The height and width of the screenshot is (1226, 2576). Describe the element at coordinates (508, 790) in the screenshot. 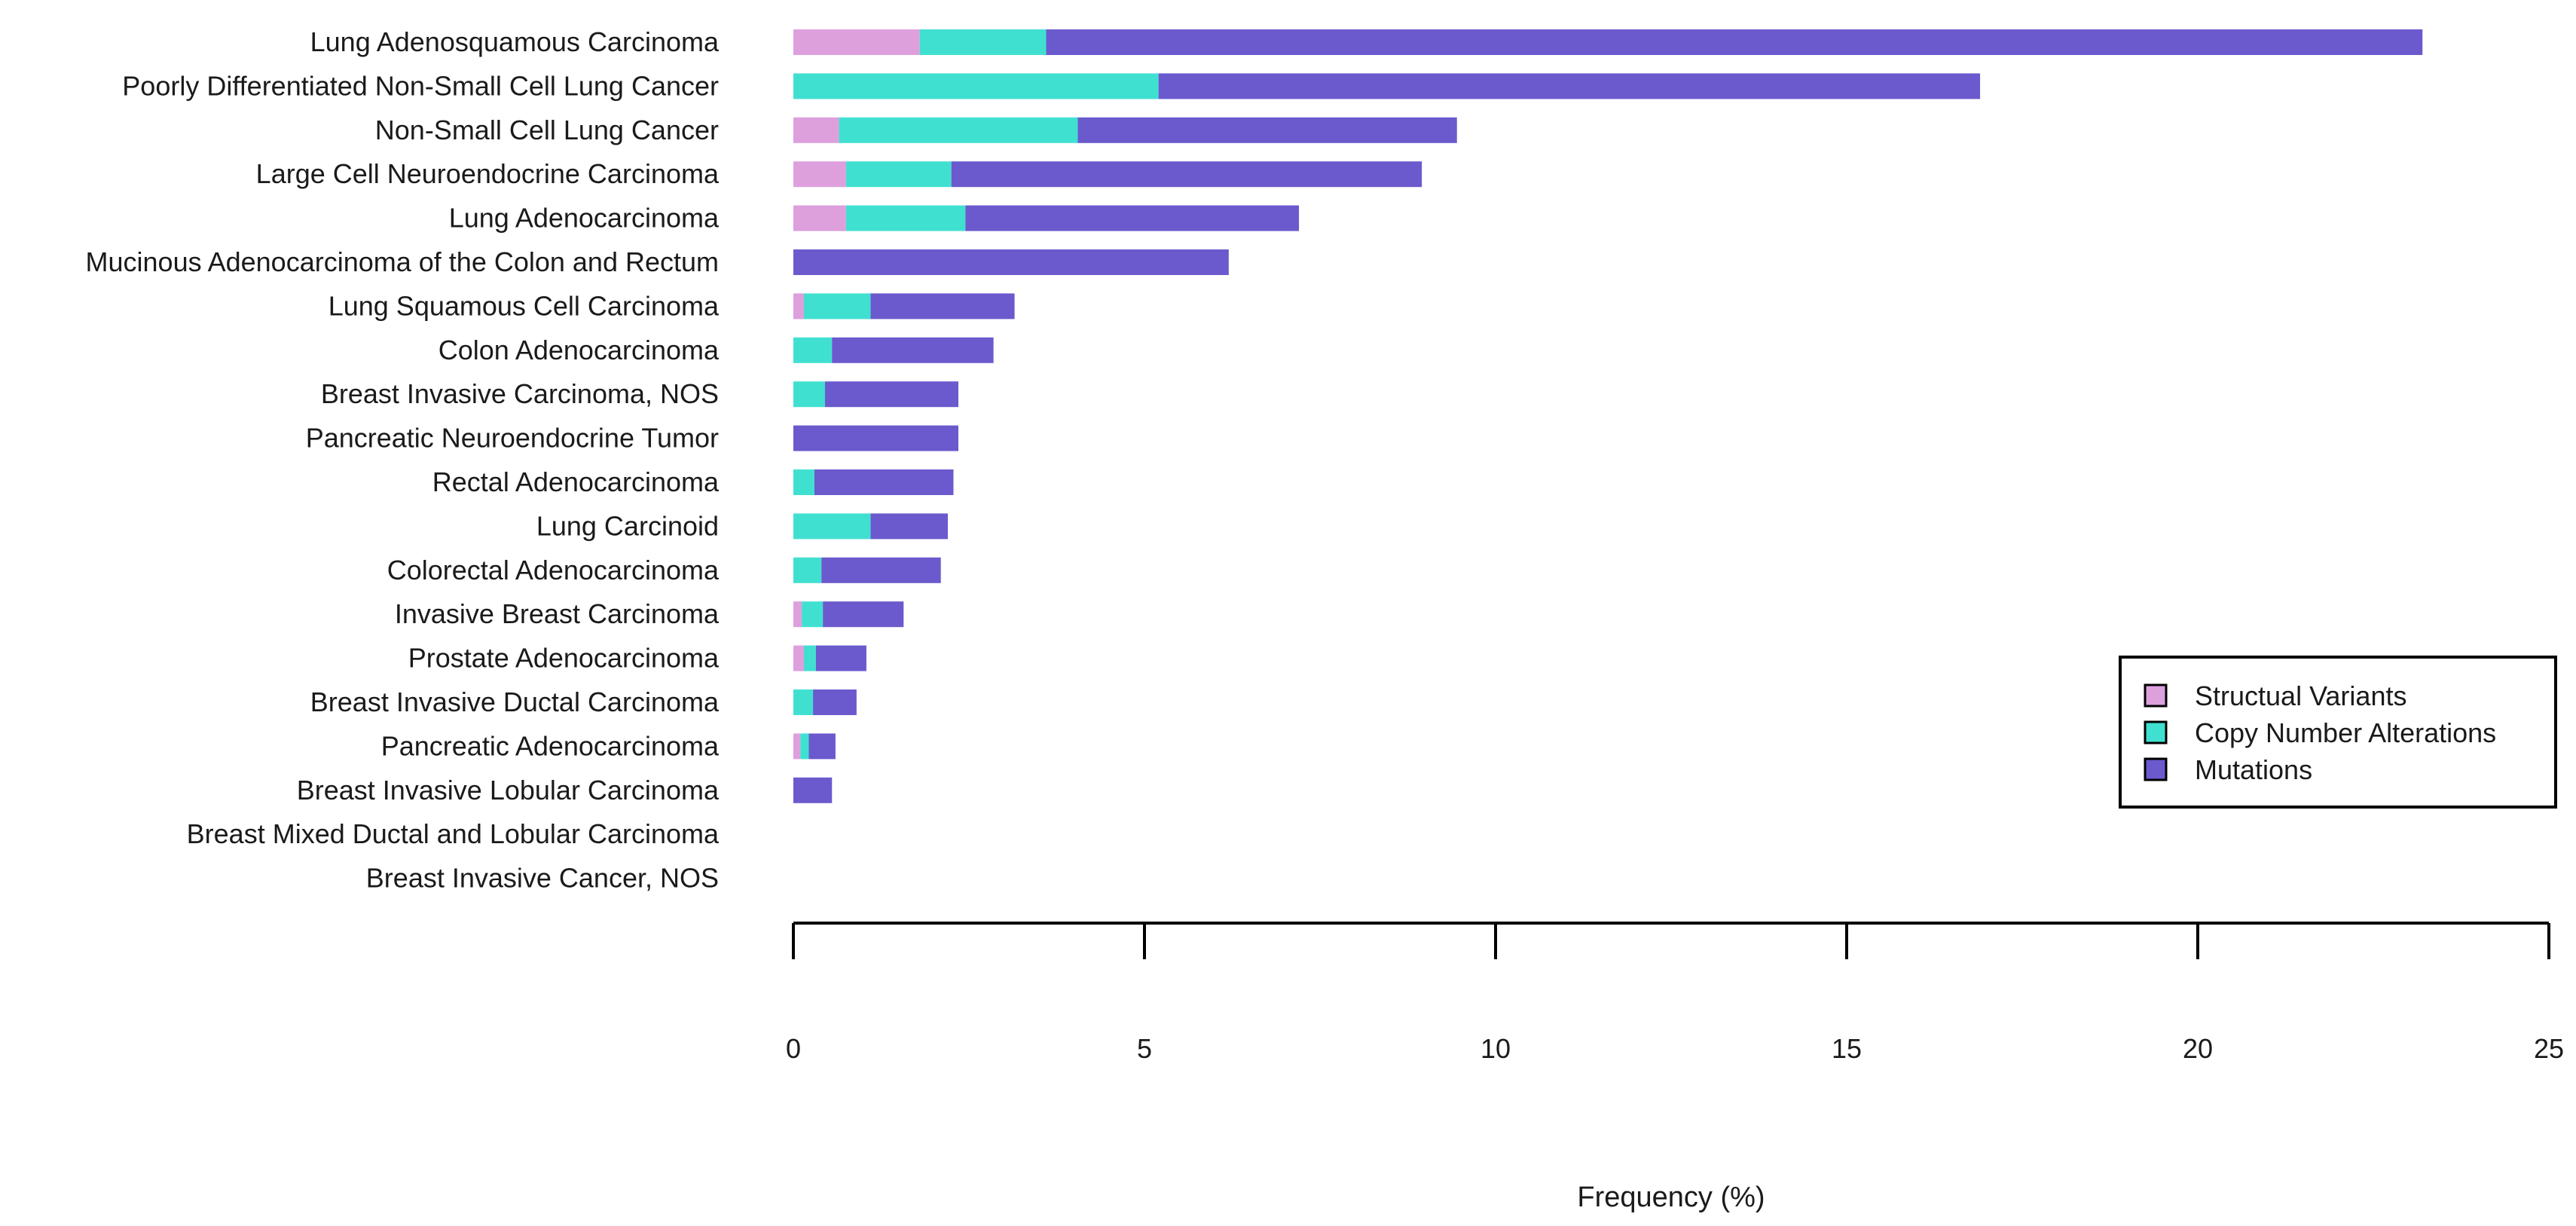

I see `category-label: Breast Invasive Lobular Carcinoma` at that location.